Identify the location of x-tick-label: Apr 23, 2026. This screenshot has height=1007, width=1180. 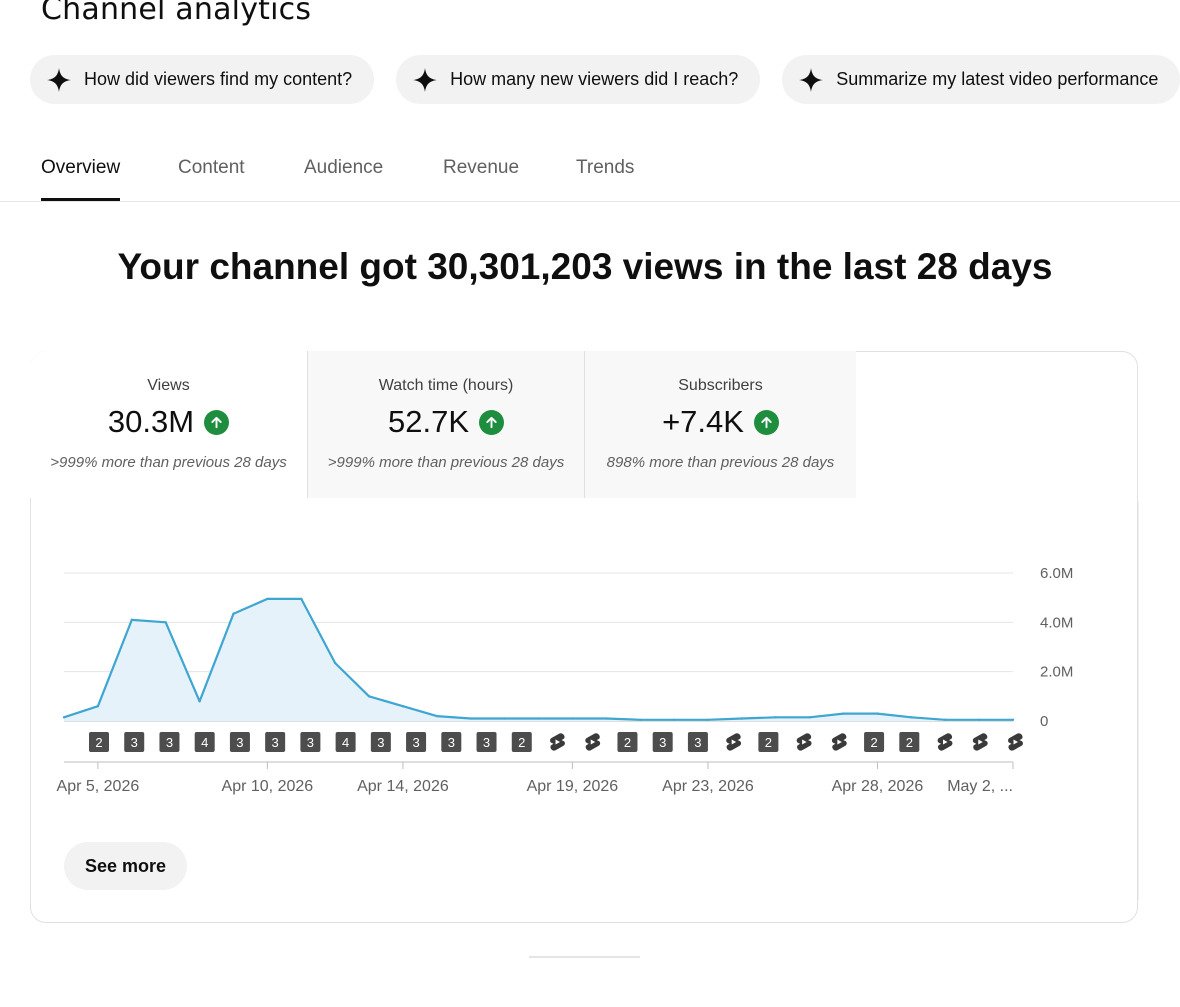
(708, 786).